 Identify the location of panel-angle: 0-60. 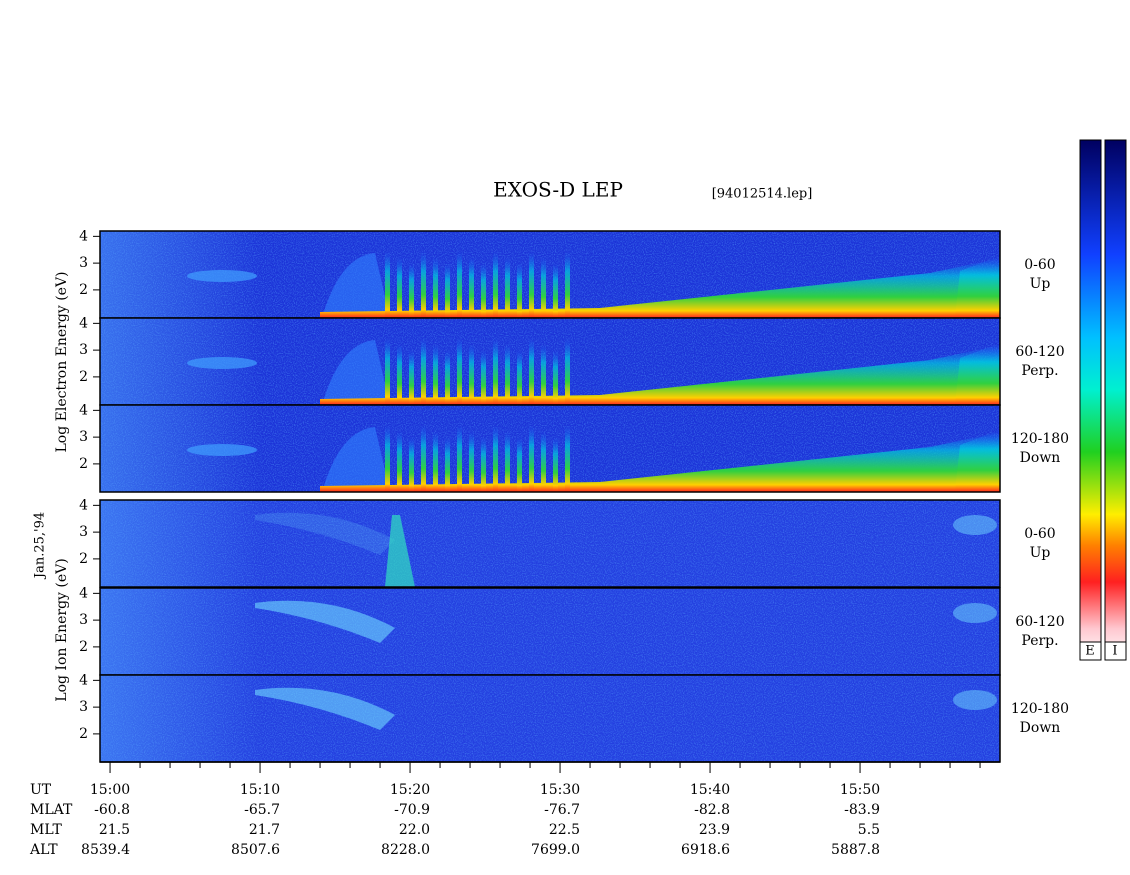
(1039, 534).